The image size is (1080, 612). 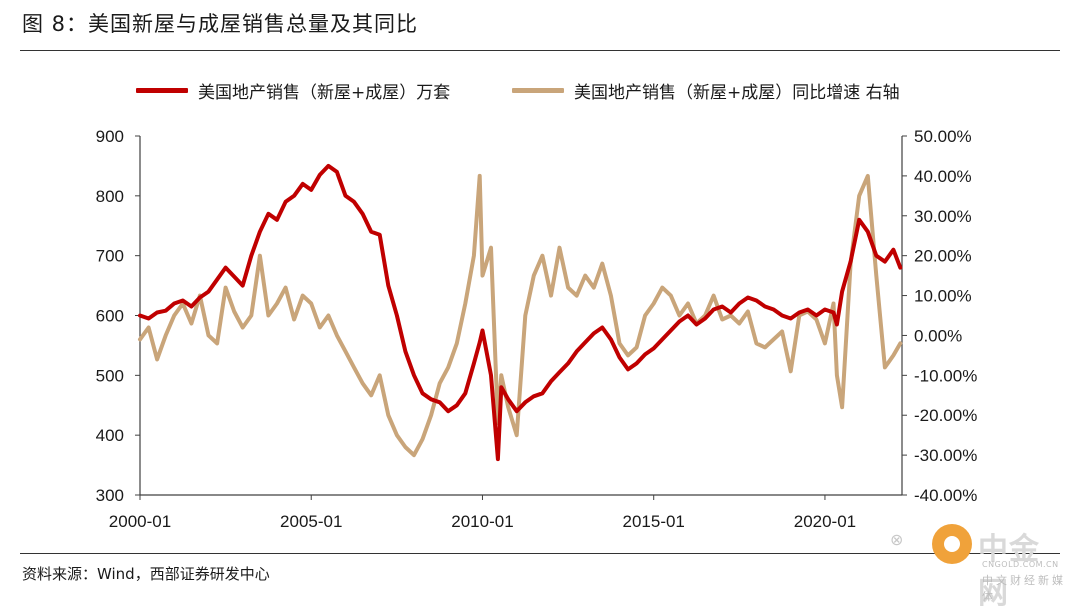 What do you see at coordinates (943, 216) in the screenshot?
I see `y-right-tick-label: 30.00%` at bounding box center [943, 216].